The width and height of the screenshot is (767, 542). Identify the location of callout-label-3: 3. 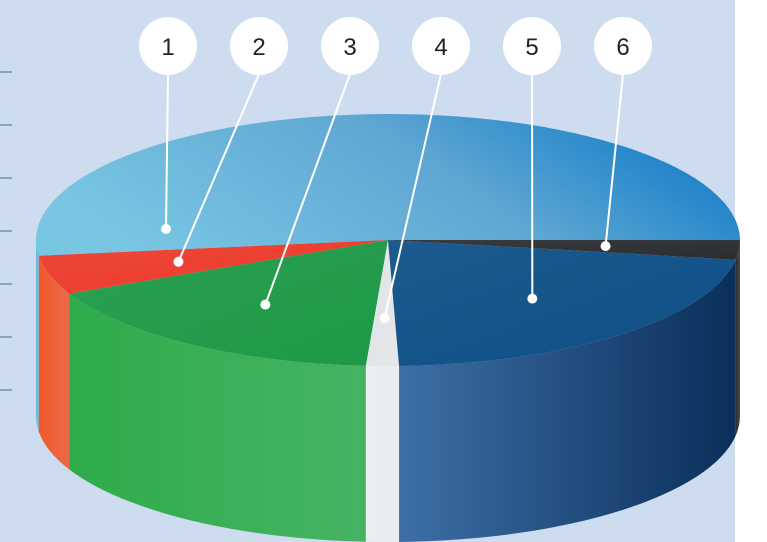
(349, 47).